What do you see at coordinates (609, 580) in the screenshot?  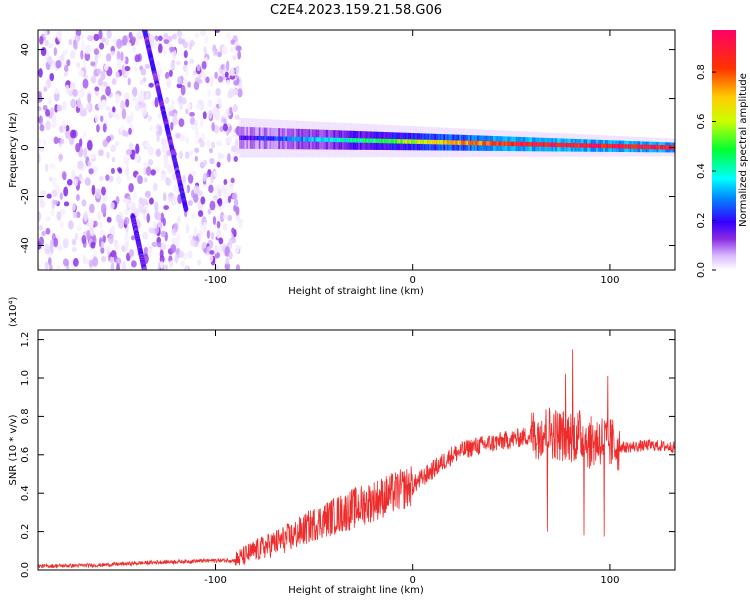 I see `bottom-x-tick-label: 100` at bounding box center [609, 580].